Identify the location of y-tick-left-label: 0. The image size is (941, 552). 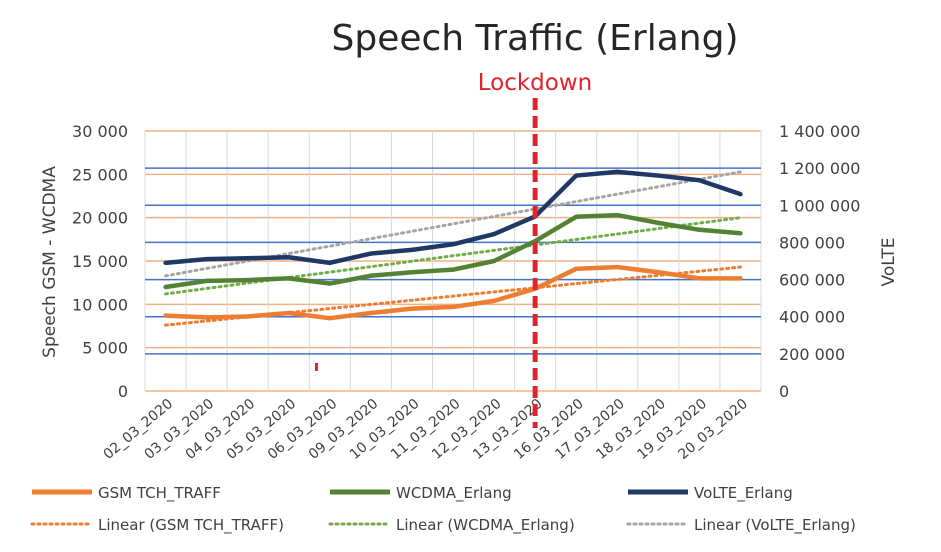
(123, 391).